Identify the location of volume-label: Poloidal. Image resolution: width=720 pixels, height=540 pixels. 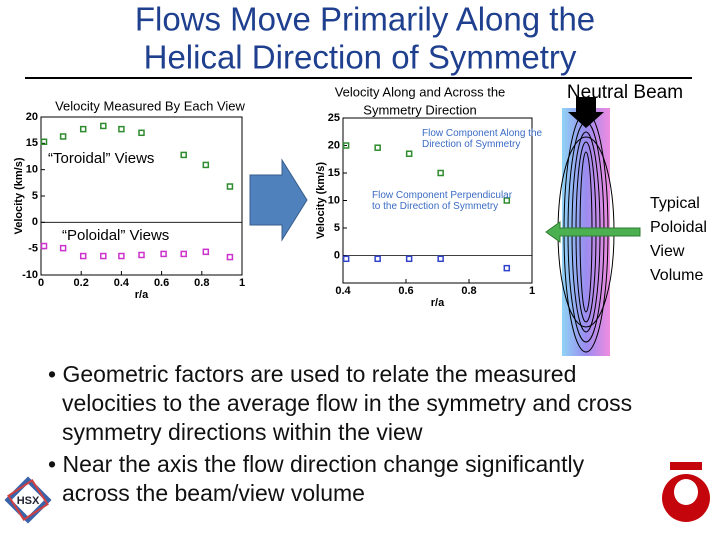
(678, 227).